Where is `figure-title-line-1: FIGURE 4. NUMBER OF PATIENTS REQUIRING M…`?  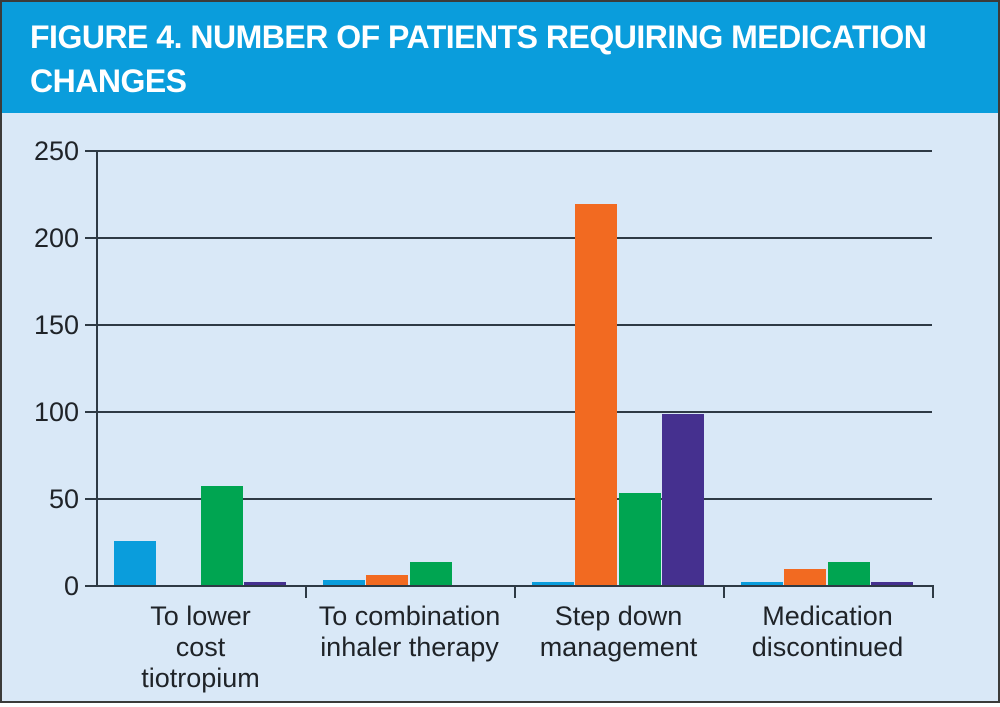
figure-title-line-1: FIGURE 4. NUMBER OF PATIENTS REQUIRING M… is located at coordinates (478, 37).